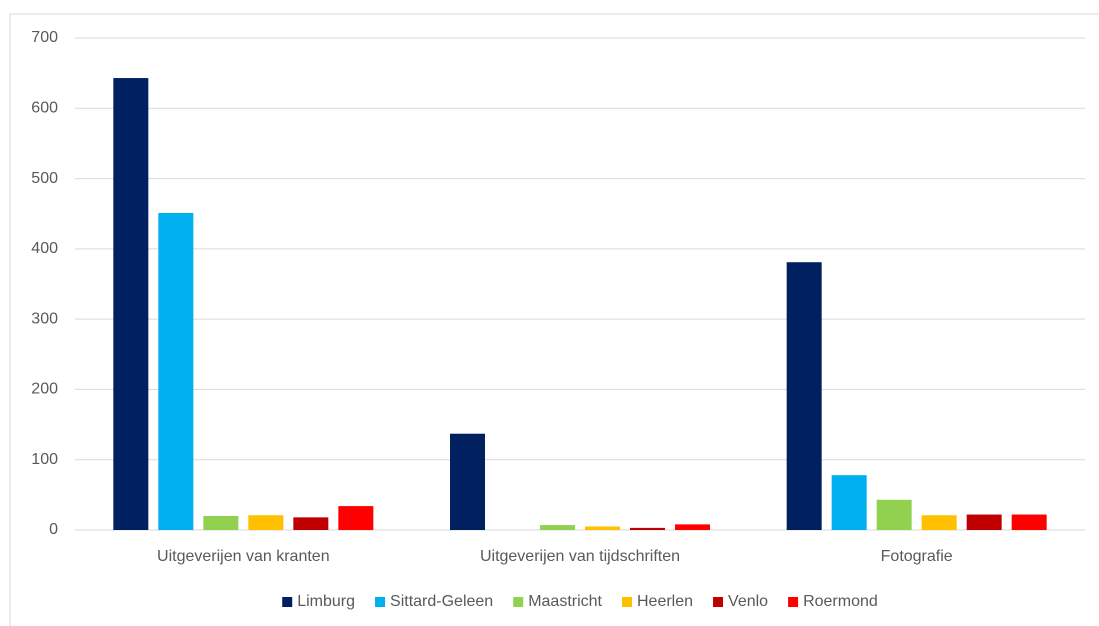 This screenshot has height=626, width=1099. I want to click on x-tick-label: Uitgeverijen van kranten, so click(243, 556).